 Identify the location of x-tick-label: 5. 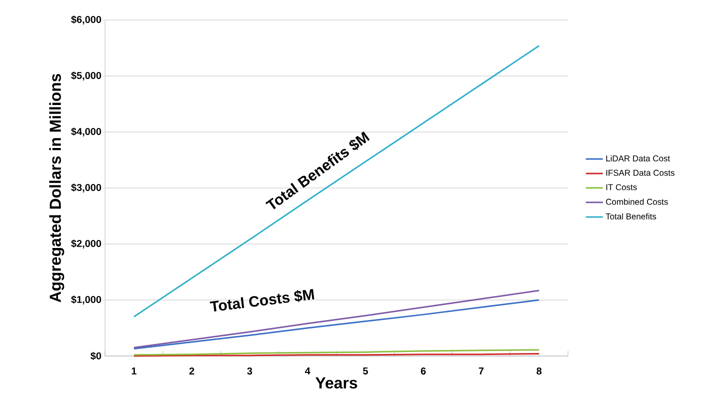
(365, 371).